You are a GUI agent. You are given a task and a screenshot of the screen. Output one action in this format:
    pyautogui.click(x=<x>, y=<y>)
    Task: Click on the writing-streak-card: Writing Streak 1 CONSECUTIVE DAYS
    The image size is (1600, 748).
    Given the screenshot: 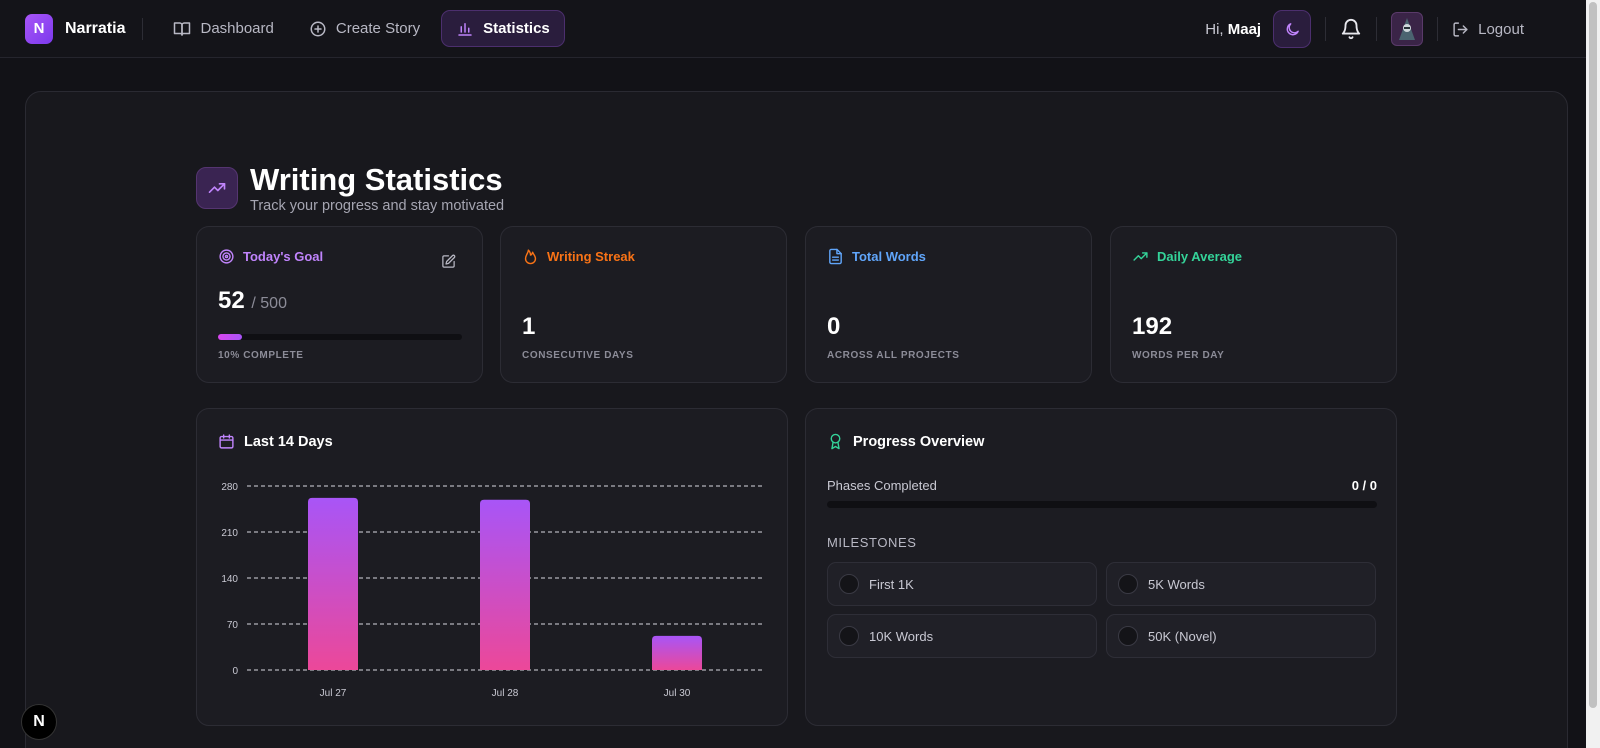 What is the action you would take?
    pyautogui.click(x=643, y=304)
    